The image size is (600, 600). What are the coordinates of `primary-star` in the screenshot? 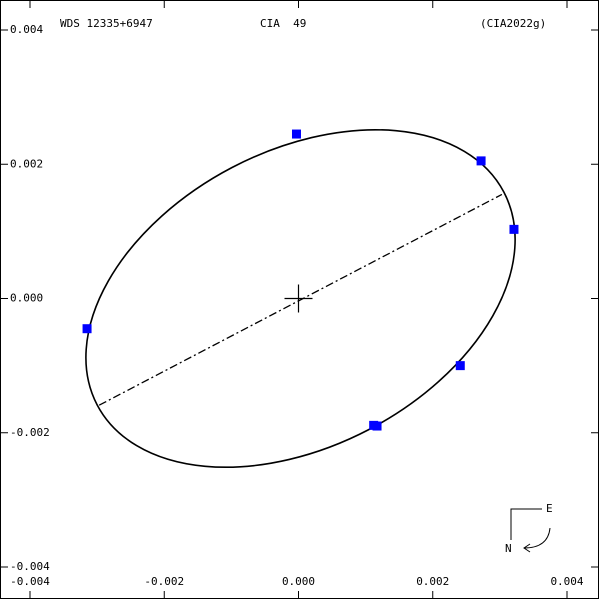 It's located at (298, 298).